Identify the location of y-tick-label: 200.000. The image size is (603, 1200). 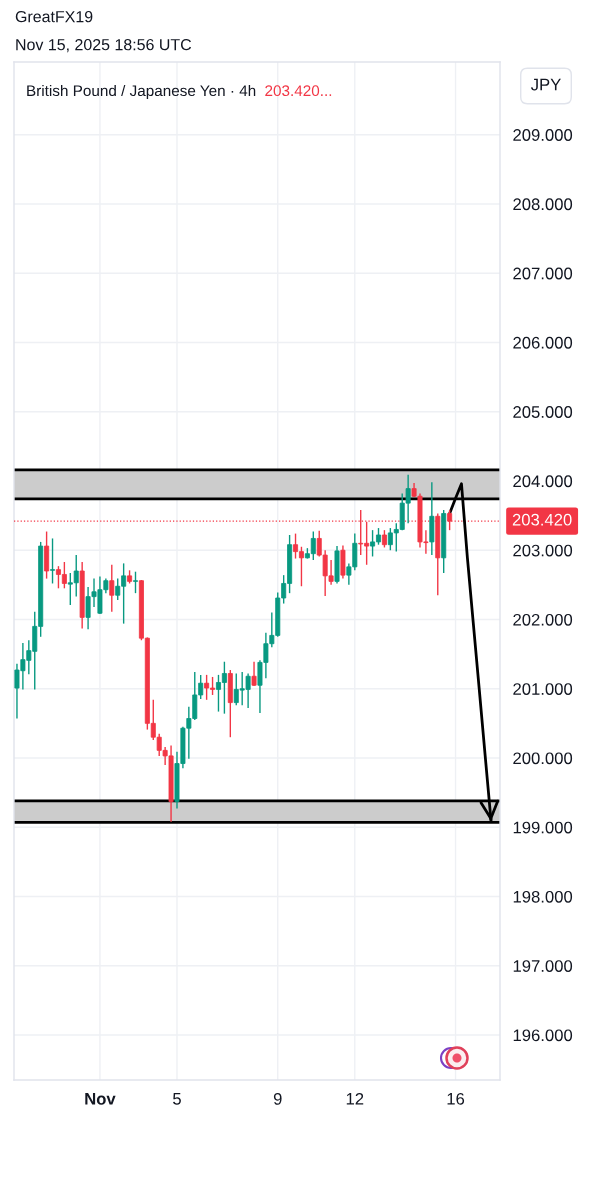
(543, 758).